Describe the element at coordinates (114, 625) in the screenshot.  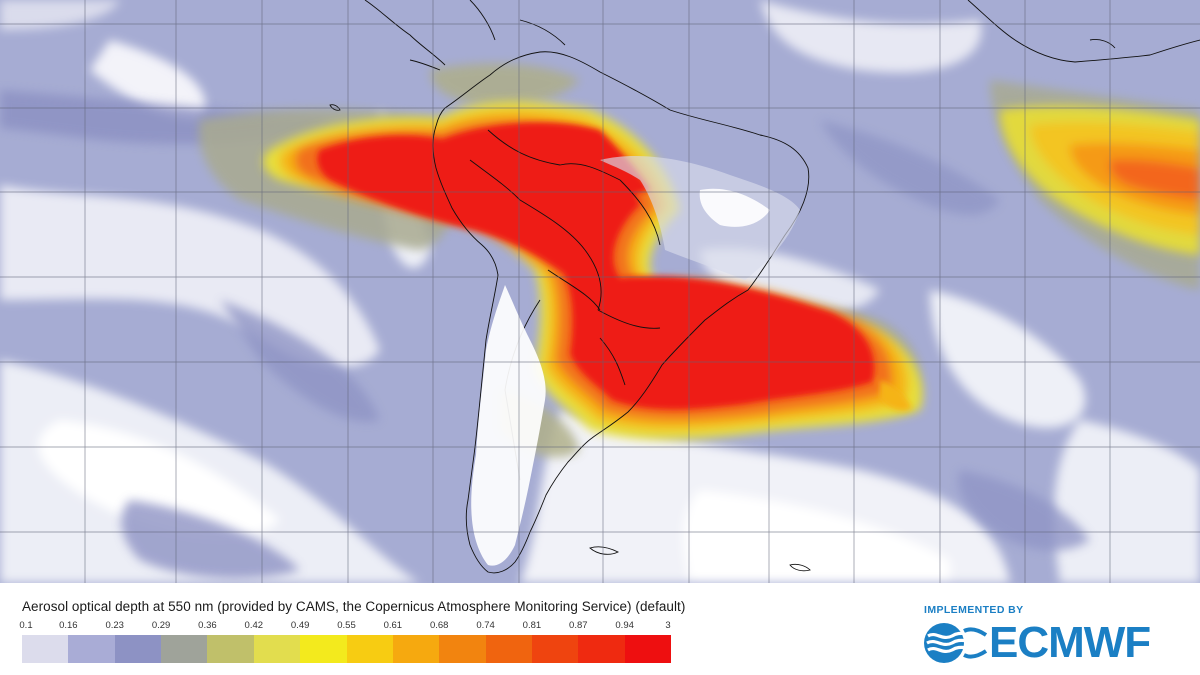
I see `legend-tick: 0.23` at that location.